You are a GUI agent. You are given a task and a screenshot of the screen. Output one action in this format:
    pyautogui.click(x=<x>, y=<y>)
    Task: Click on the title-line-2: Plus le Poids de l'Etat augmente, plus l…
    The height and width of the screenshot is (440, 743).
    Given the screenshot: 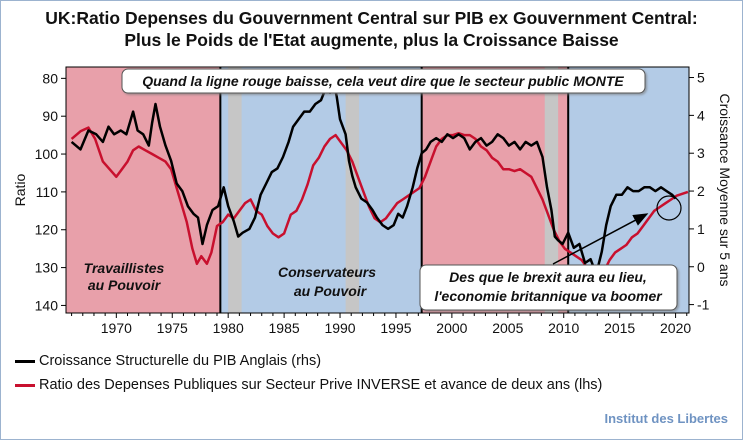 What is the action you would take?
    pyautogui.click(x=371, y=40)
    